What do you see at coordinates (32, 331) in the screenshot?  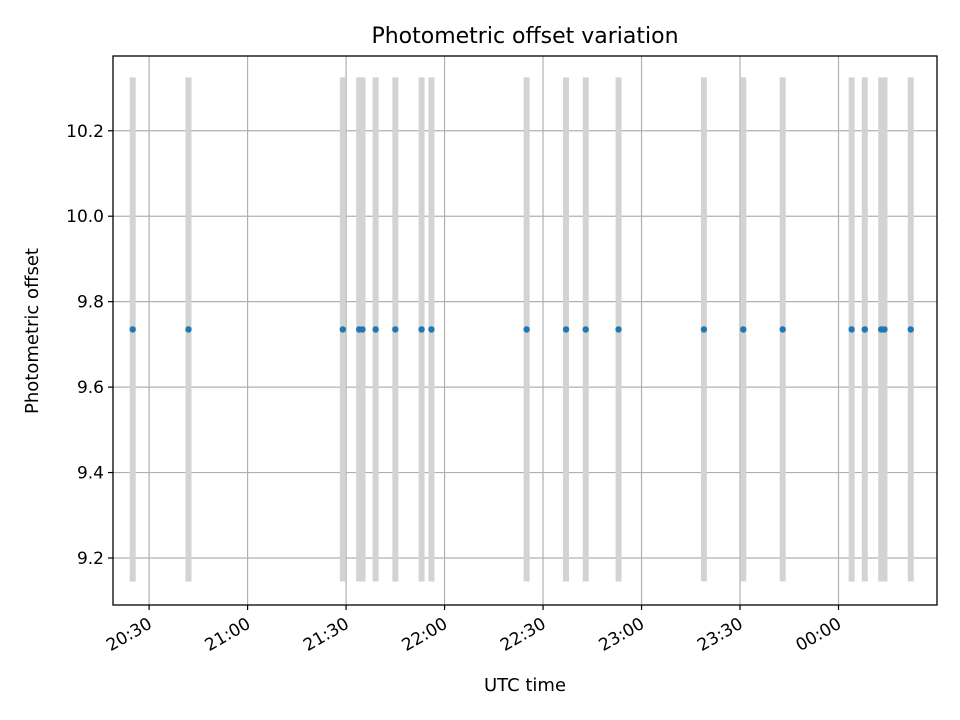 I see `y-axis-label: Photometric offset` at bounding box center [32, 331].